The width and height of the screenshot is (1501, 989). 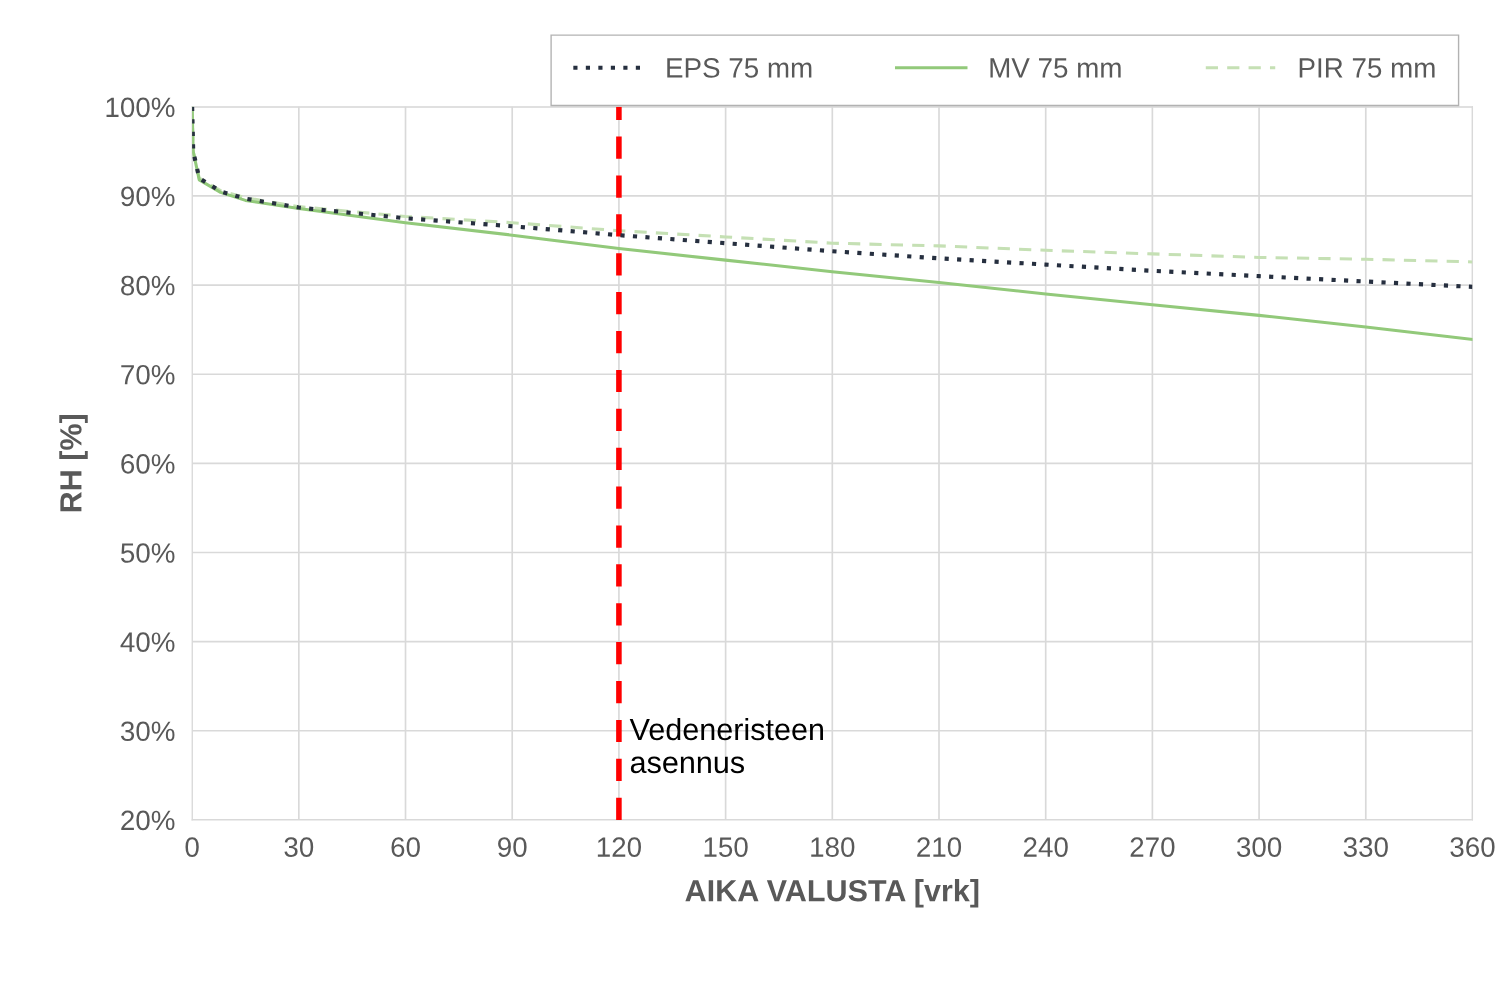 What do you see at coordinates (1152, 847) in the screenshot?
I see `x-tick-label: 270` at bounding box center [1152, 847].